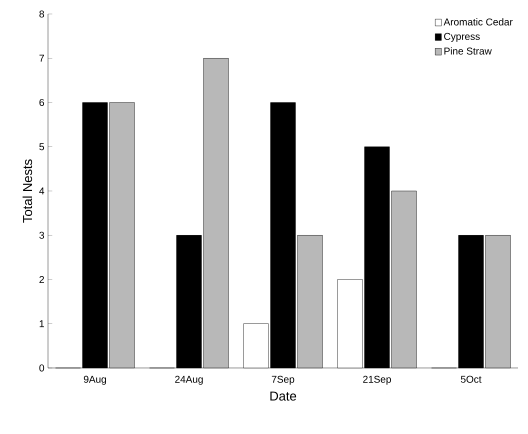 Image resolution: width=528 pixels, height=434 pixels. Describe the element at coordinates (189, 380) in the screenshot. I see `x-tick-label: 24Aug` at that location.